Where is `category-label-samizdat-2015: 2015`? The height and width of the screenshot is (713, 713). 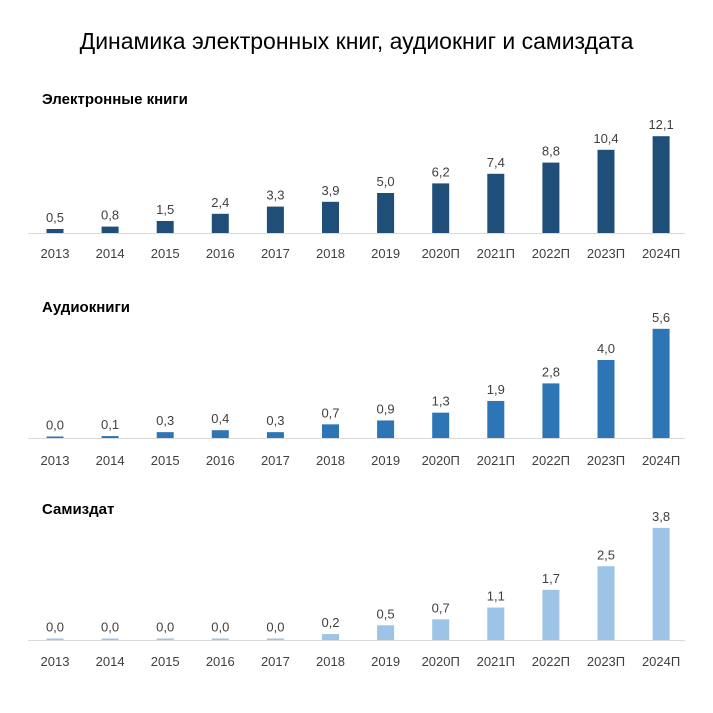
category-label-samizdat-2015: 2015 is located at coordinates (165, 661).